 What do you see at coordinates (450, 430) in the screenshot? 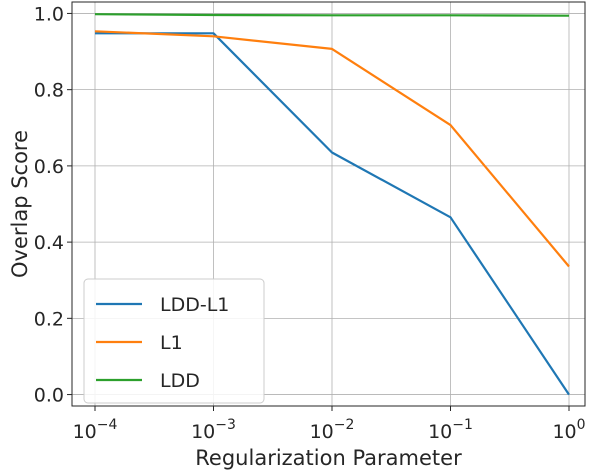
I see `x-tick-label: 10⁻¹` at bounding box center [450, 430].